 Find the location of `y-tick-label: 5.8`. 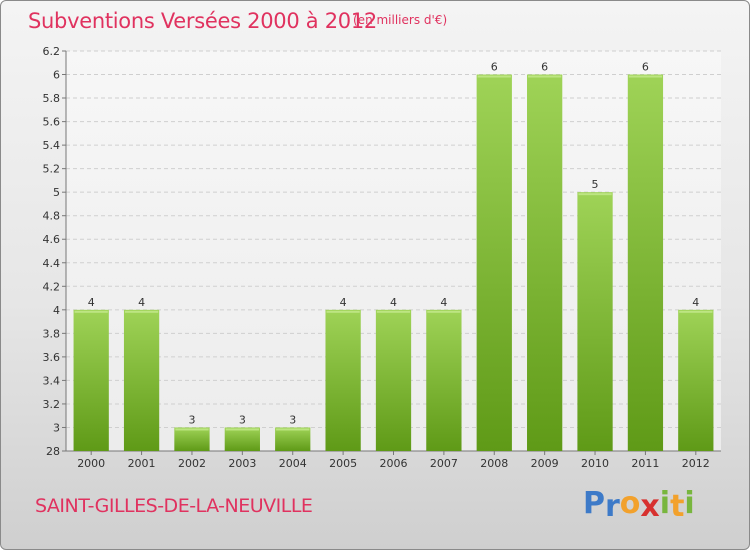

y-tick-label: 5.8 is located at coordinates (52, 98).